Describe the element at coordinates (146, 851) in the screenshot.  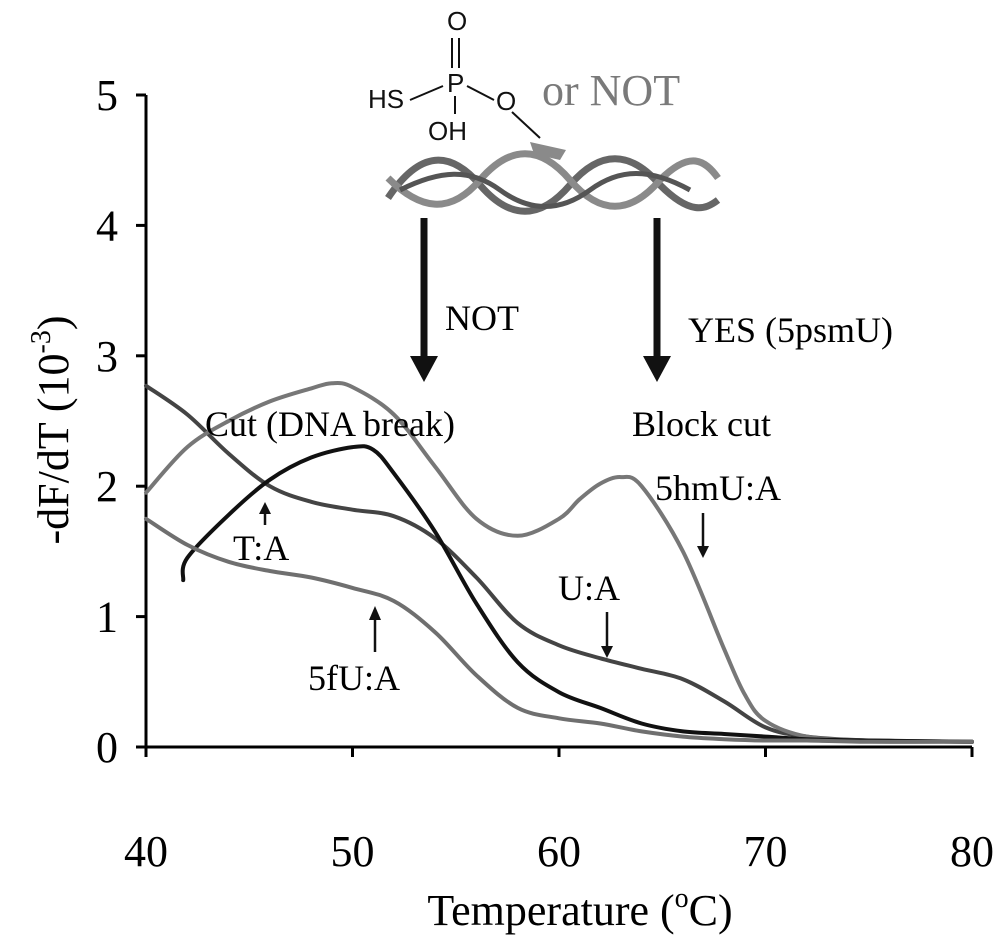
I see `x-tick-label-40: 40` at that location.